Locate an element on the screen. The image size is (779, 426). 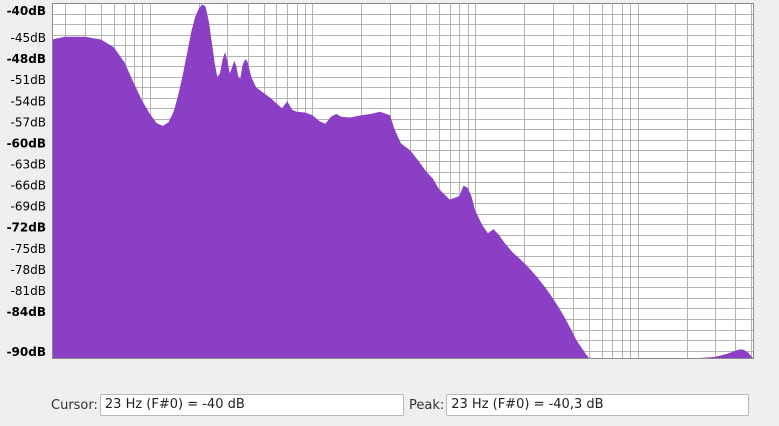
y-tick-label: -78dB is located at coordinates (28, 270).